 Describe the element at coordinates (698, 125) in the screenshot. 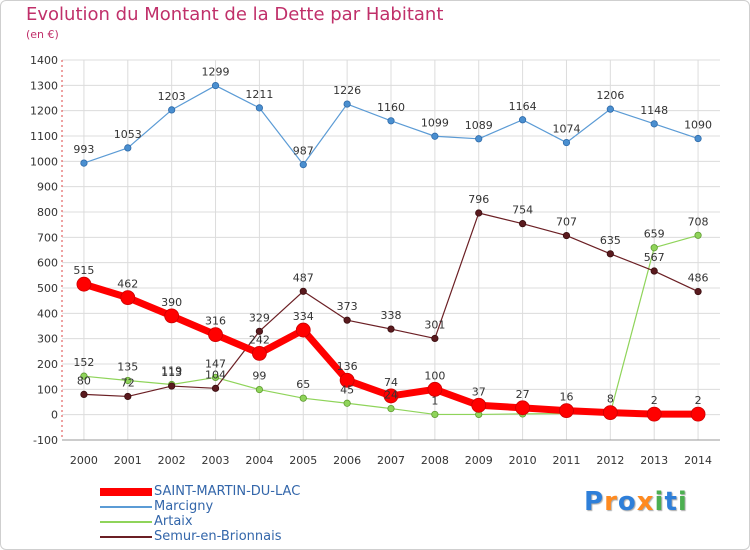

I see `data-label: 1090` at that location.